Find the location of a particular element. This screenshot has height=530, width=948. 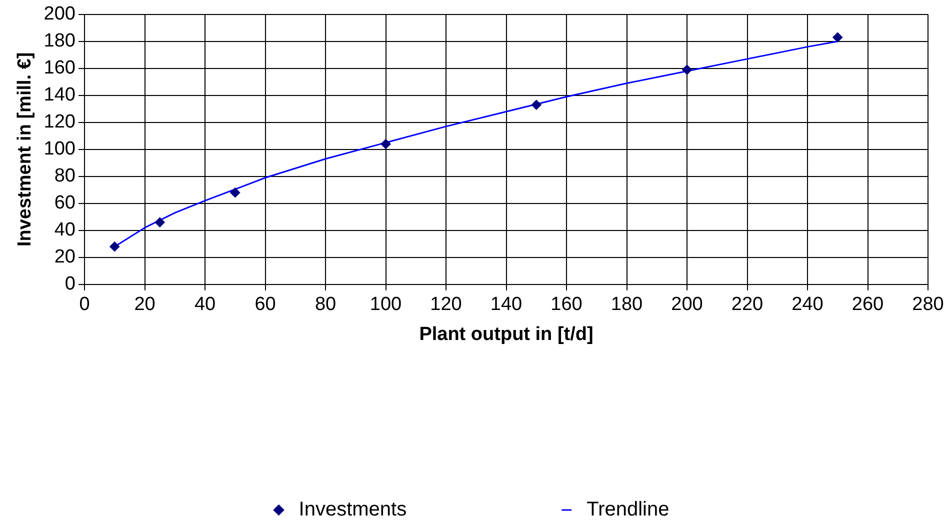

x-tick-label: 80 is located at coordinates (325, 305).